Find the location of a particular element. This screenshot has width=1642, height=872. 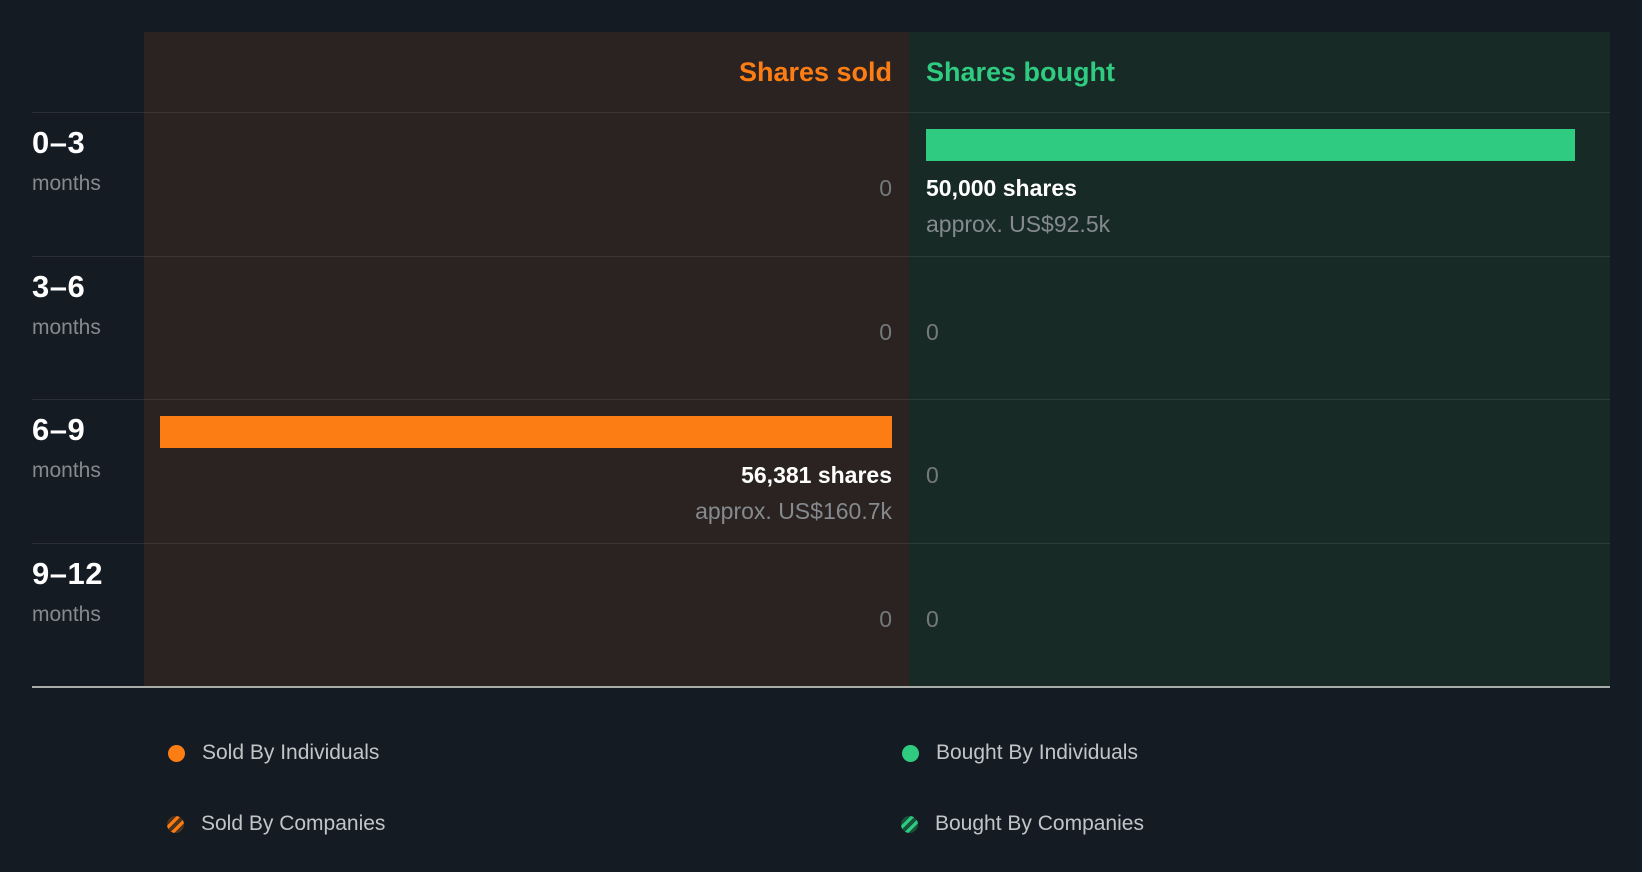

sold-cell: 56,381 shares approx. US$160.7k is located at coordinates (526, 472).